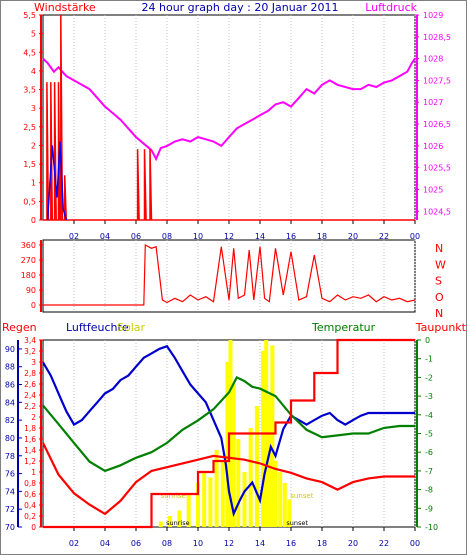 The height and width of the screenshot is (555, 467). Describe the element at coordinates (29, 127) in the screenshot. I see `left-tick-label: 2,5` at that location.